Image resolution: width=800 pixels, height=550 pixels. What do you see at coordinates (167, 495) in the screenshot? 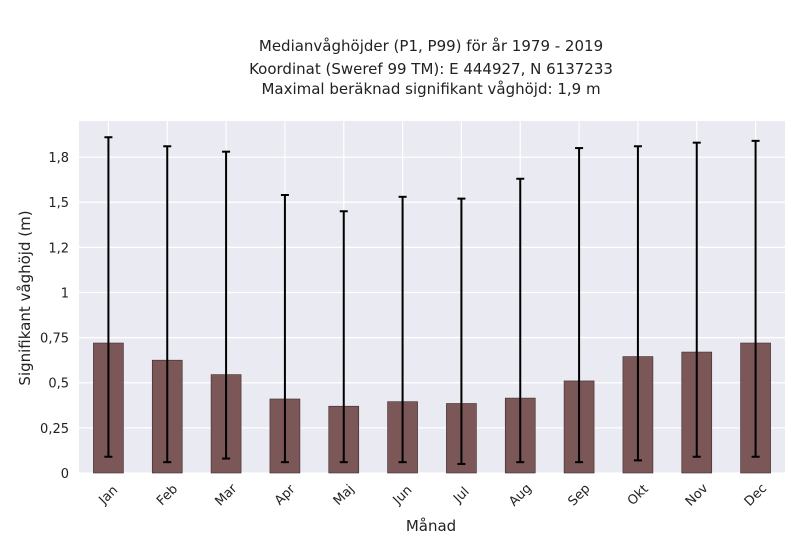
I see `x-tick-label: Feb` at bounding box center [167, 495].